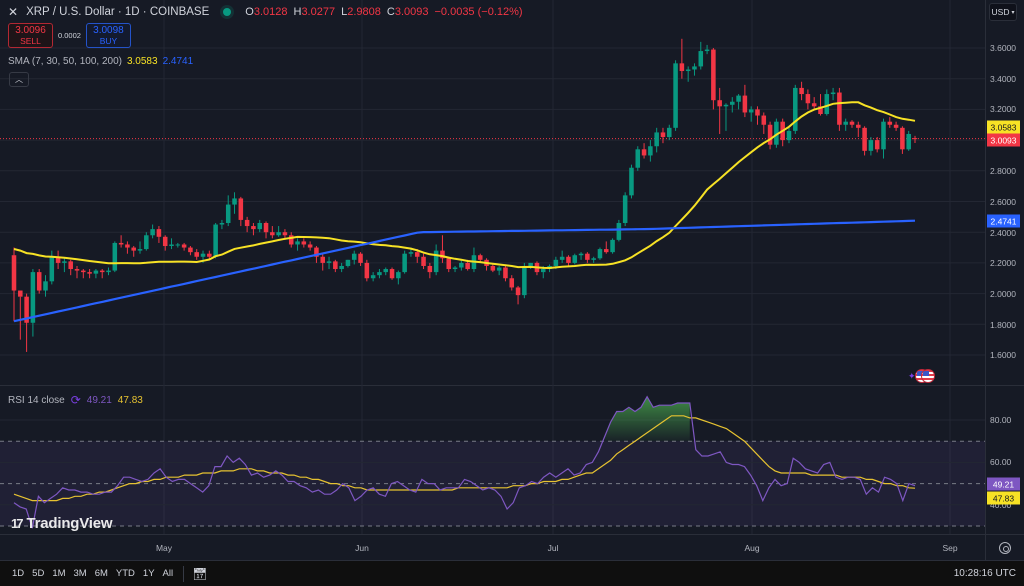 The image size is (1024, 586). Describe the element at coordinates (101, 573) in the screenshot. I see `range-6m-button: 6M` at that location.